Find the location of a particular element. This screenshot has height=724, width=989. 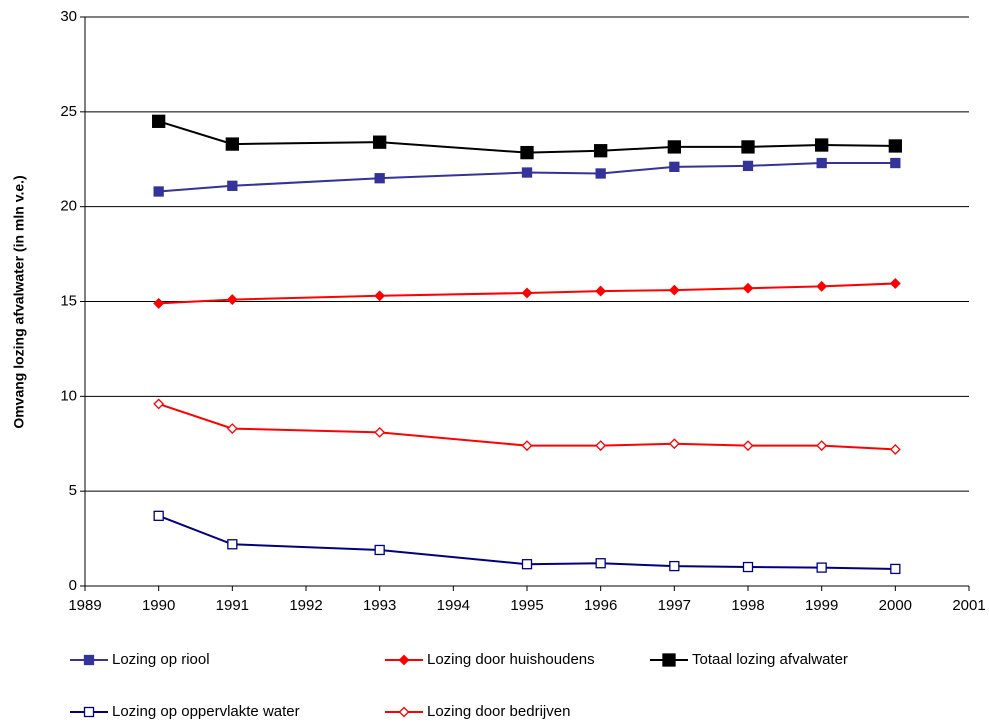

legend-label: Lozing op riool is located at coordinates (161, 659).